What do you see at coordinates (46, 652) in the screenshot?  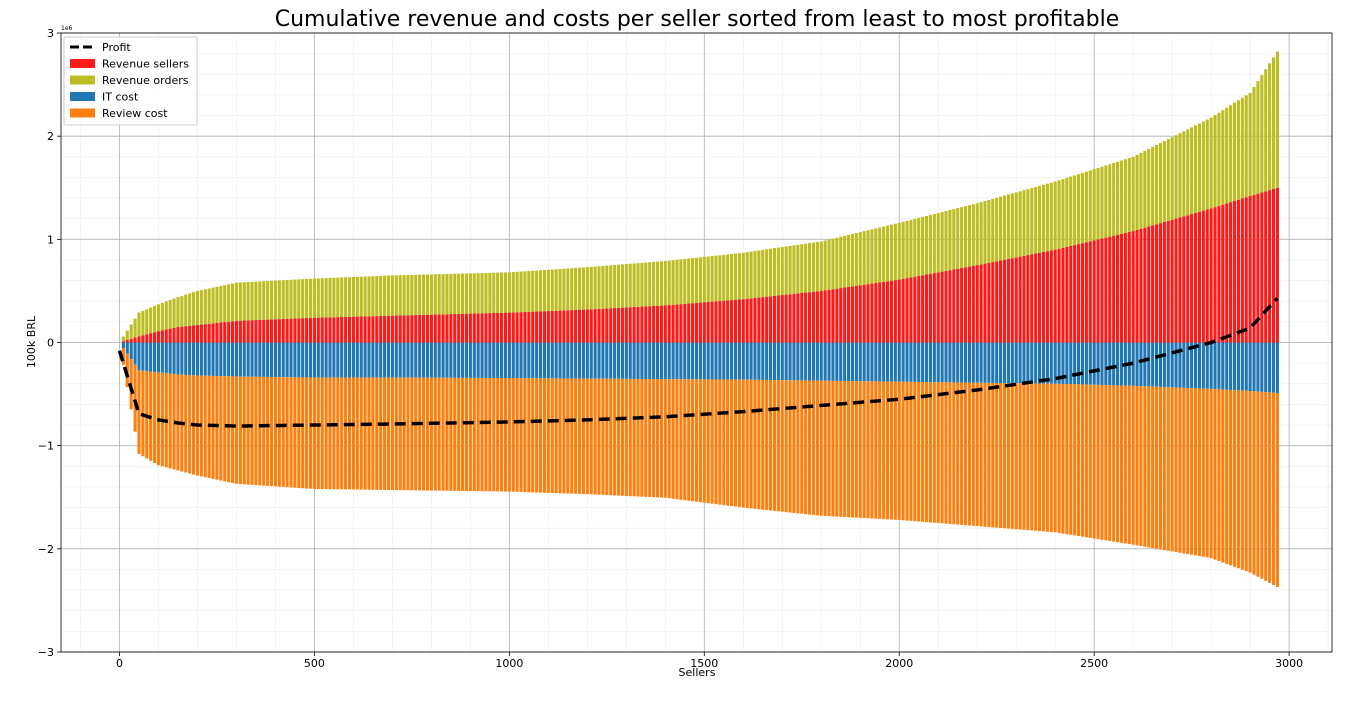 I see `y-tick-label: −3` at bounding box center [46, 652].